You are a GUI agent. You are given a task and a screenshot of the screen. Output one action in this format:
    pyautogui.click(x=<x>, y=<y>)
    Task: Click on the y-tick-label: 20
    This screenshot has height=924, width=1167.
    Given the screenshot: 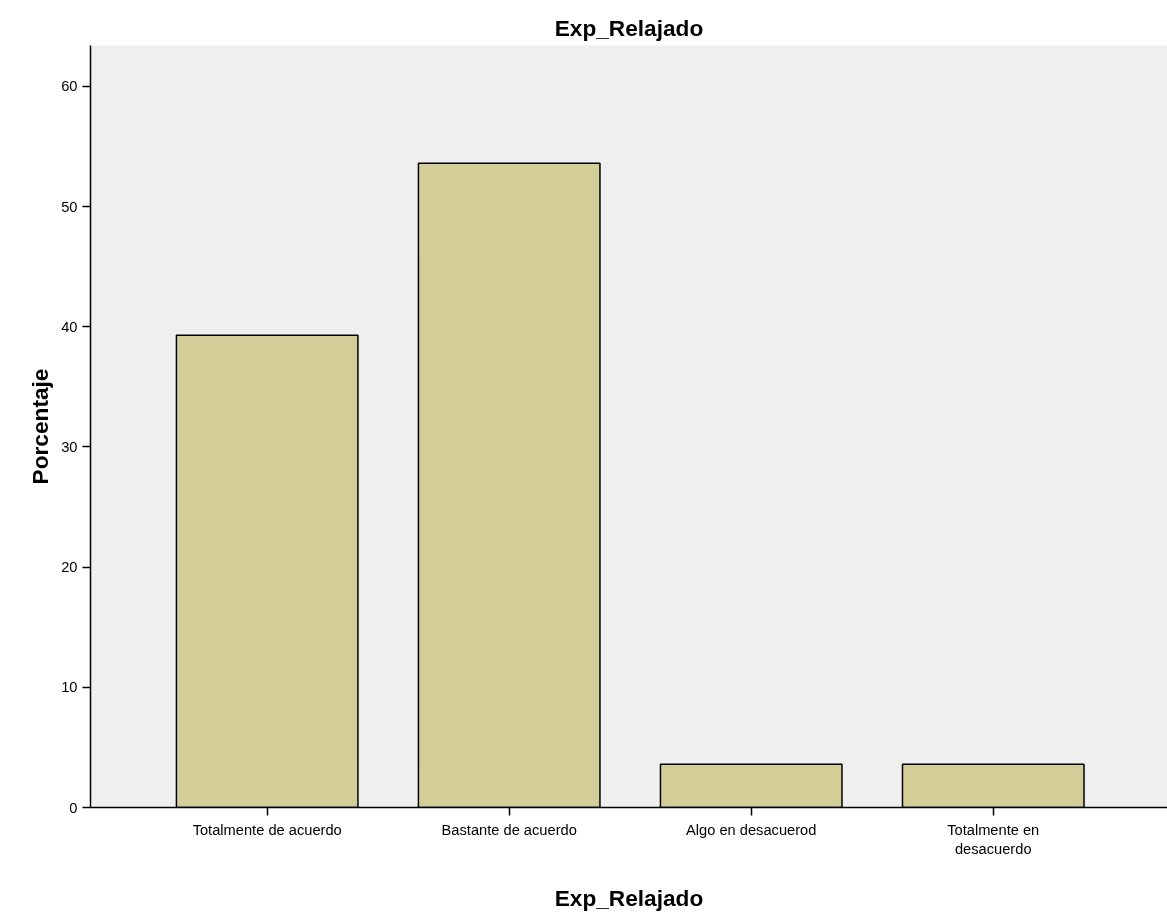 What is the action you would take?
    pyautogui.click(x=69, y=567)
    